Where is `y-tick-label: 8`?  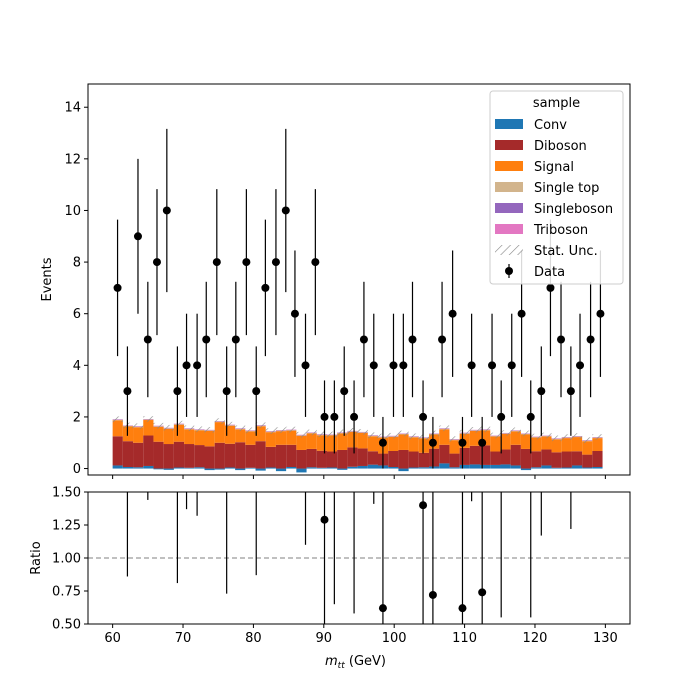 y-tick-label: 8 is located at coordinates (77, 263).